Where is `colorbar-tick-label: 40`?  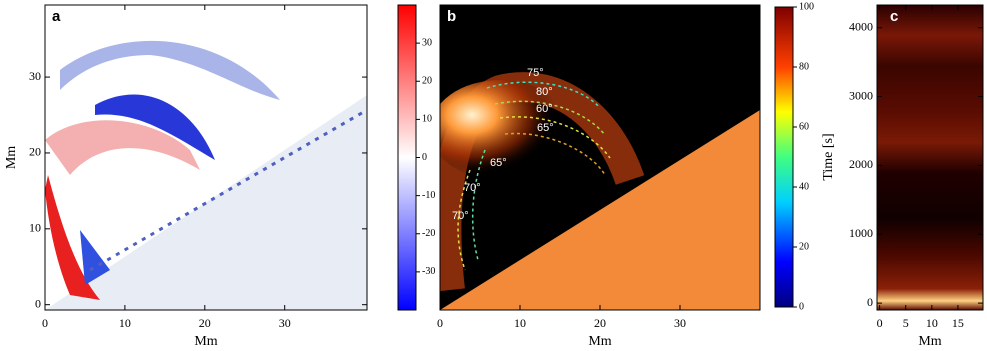
colorbar-tick-label: 40 is located at coordinates (804, 186).